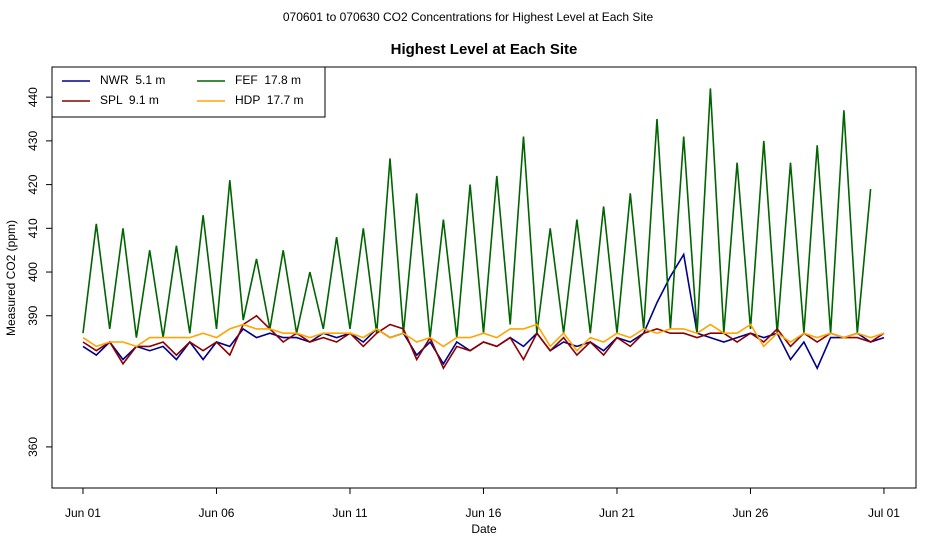  I want to click on y-tick-label: 440, so click(33, 97).